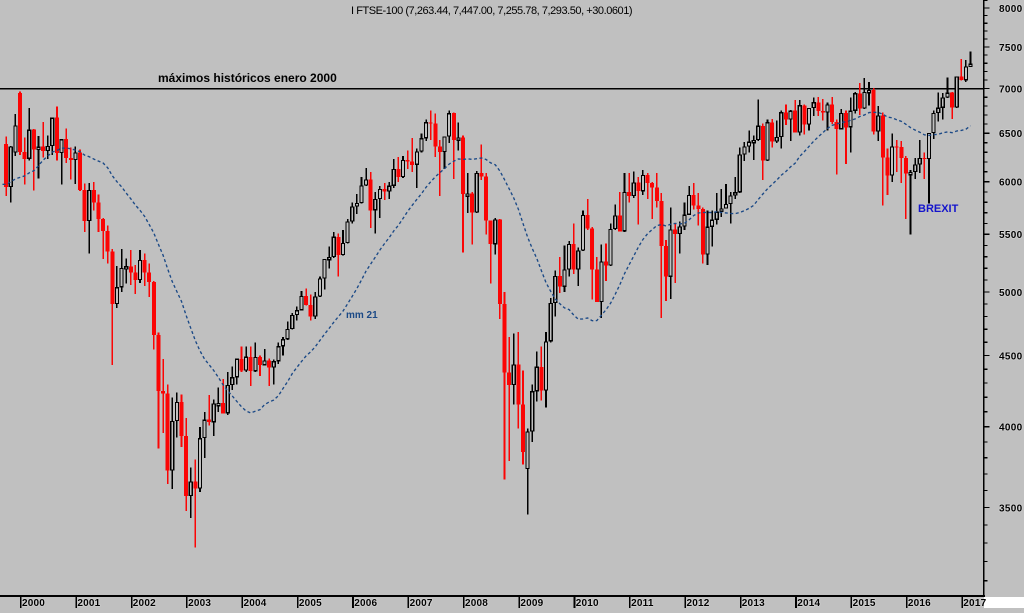 The width and height of the screenshot is (1024, 613). I want to click on svg-text: 2006, so click(365, 603).